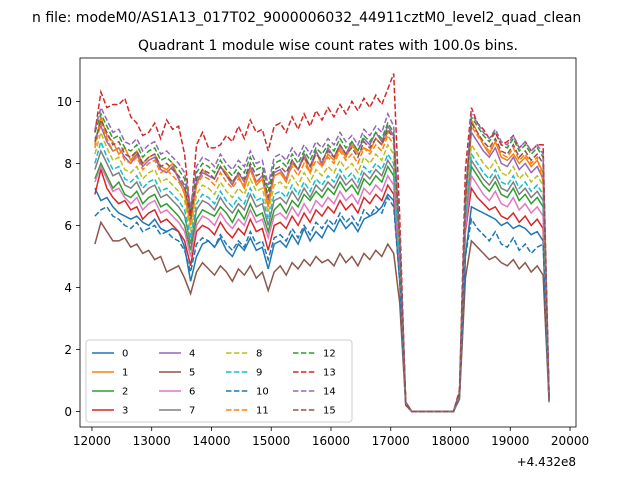 This screenshot has width=640, height=480. What do you see at coordinates (259, 354) in the screenshot?
I see `legend-label-8: 8` at bounding box center [259, 354].